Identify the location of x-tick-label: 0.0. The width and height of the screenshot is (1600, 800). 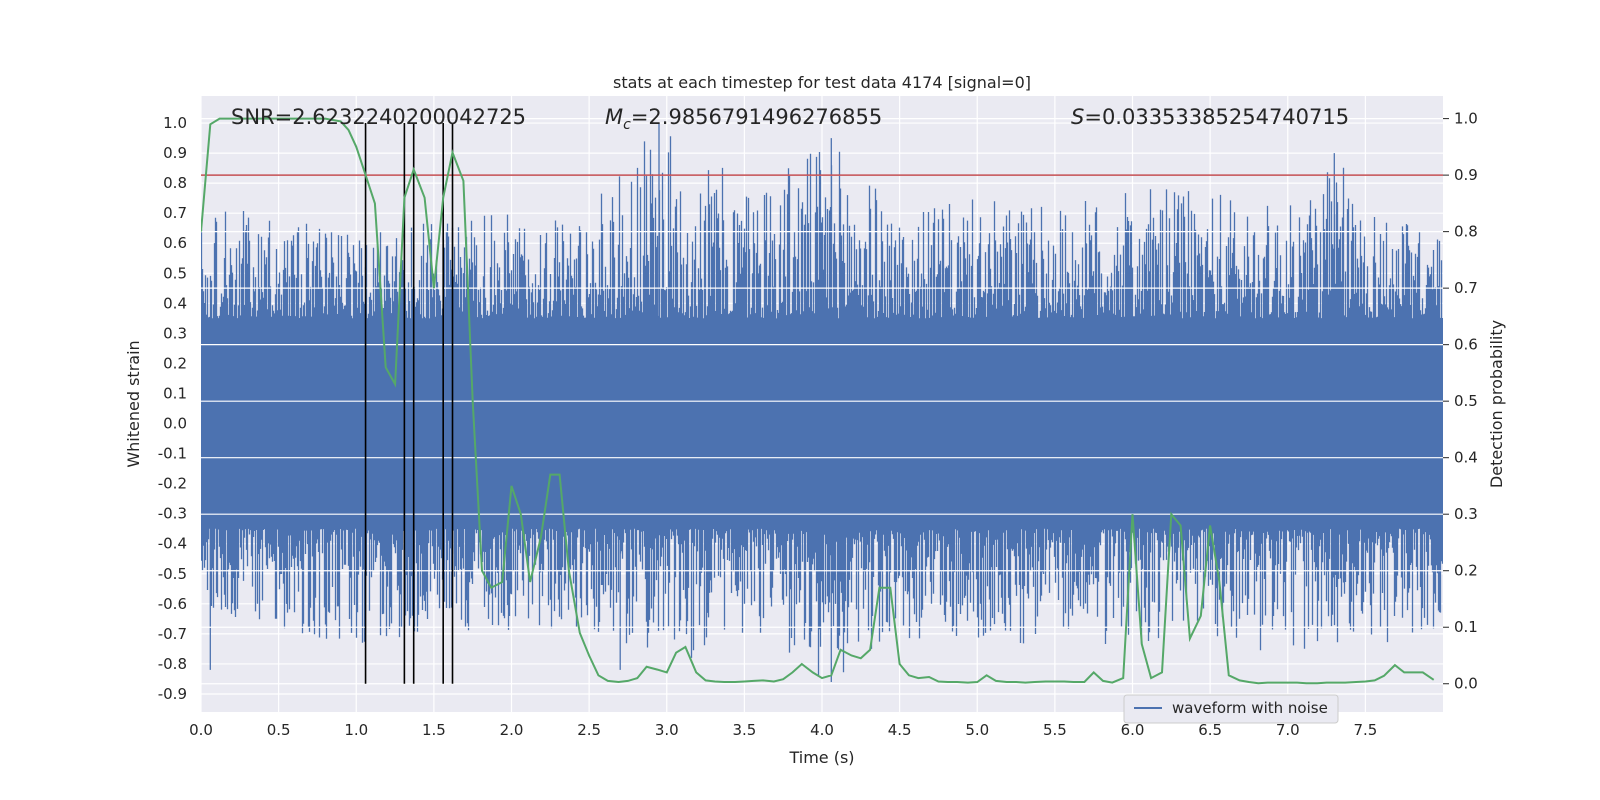
(201, 730).